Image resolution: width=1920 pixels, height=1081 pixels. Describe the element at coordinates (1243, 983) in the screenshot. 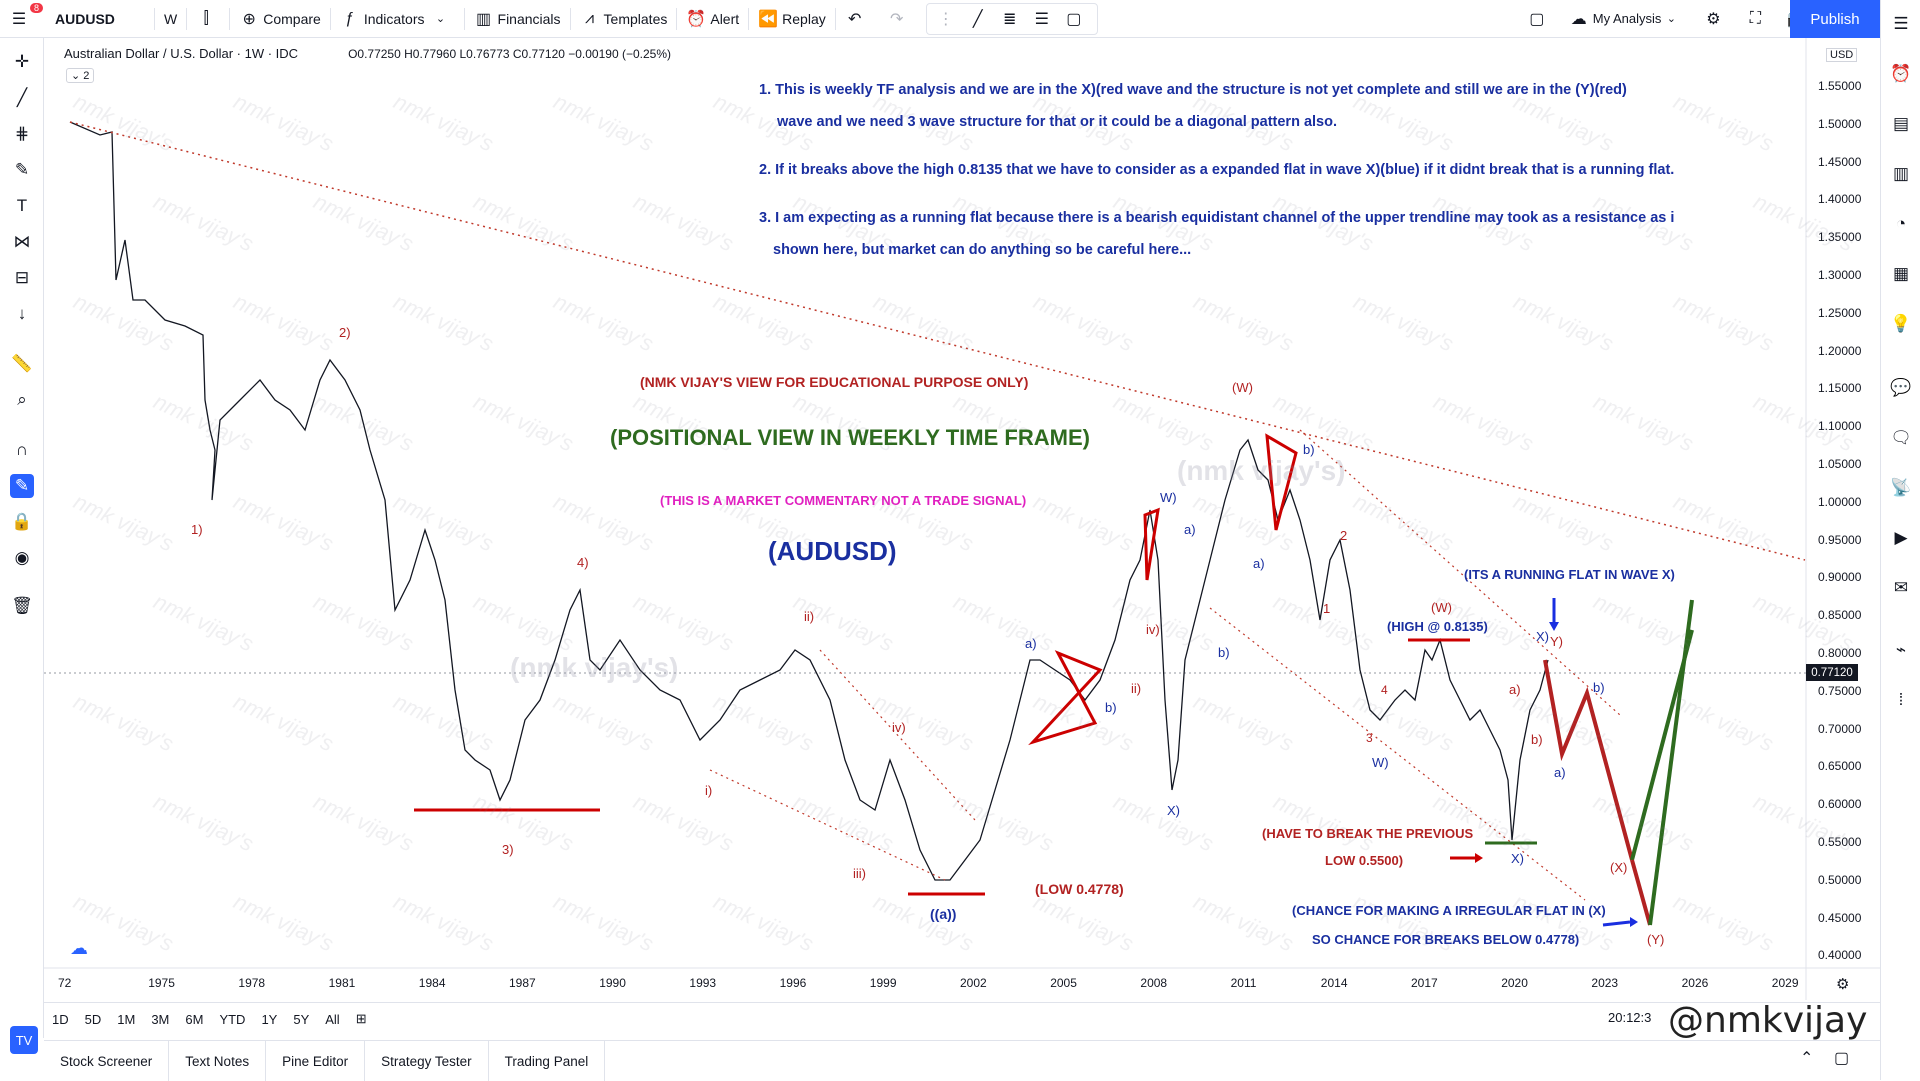

I see `time-tick-label: 2011` at that location.